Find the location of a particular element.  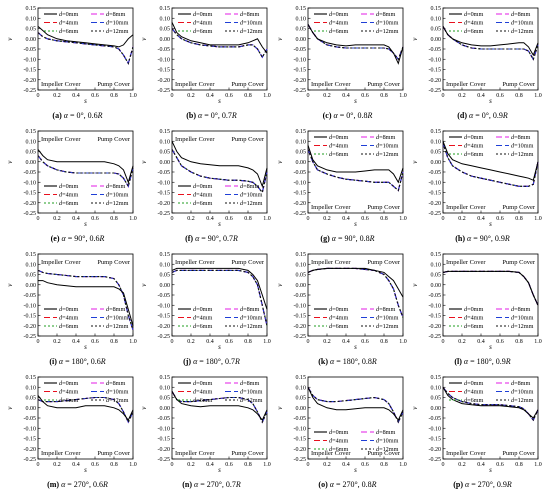

series-line-d-8mm is located at coordinates (355, 405).